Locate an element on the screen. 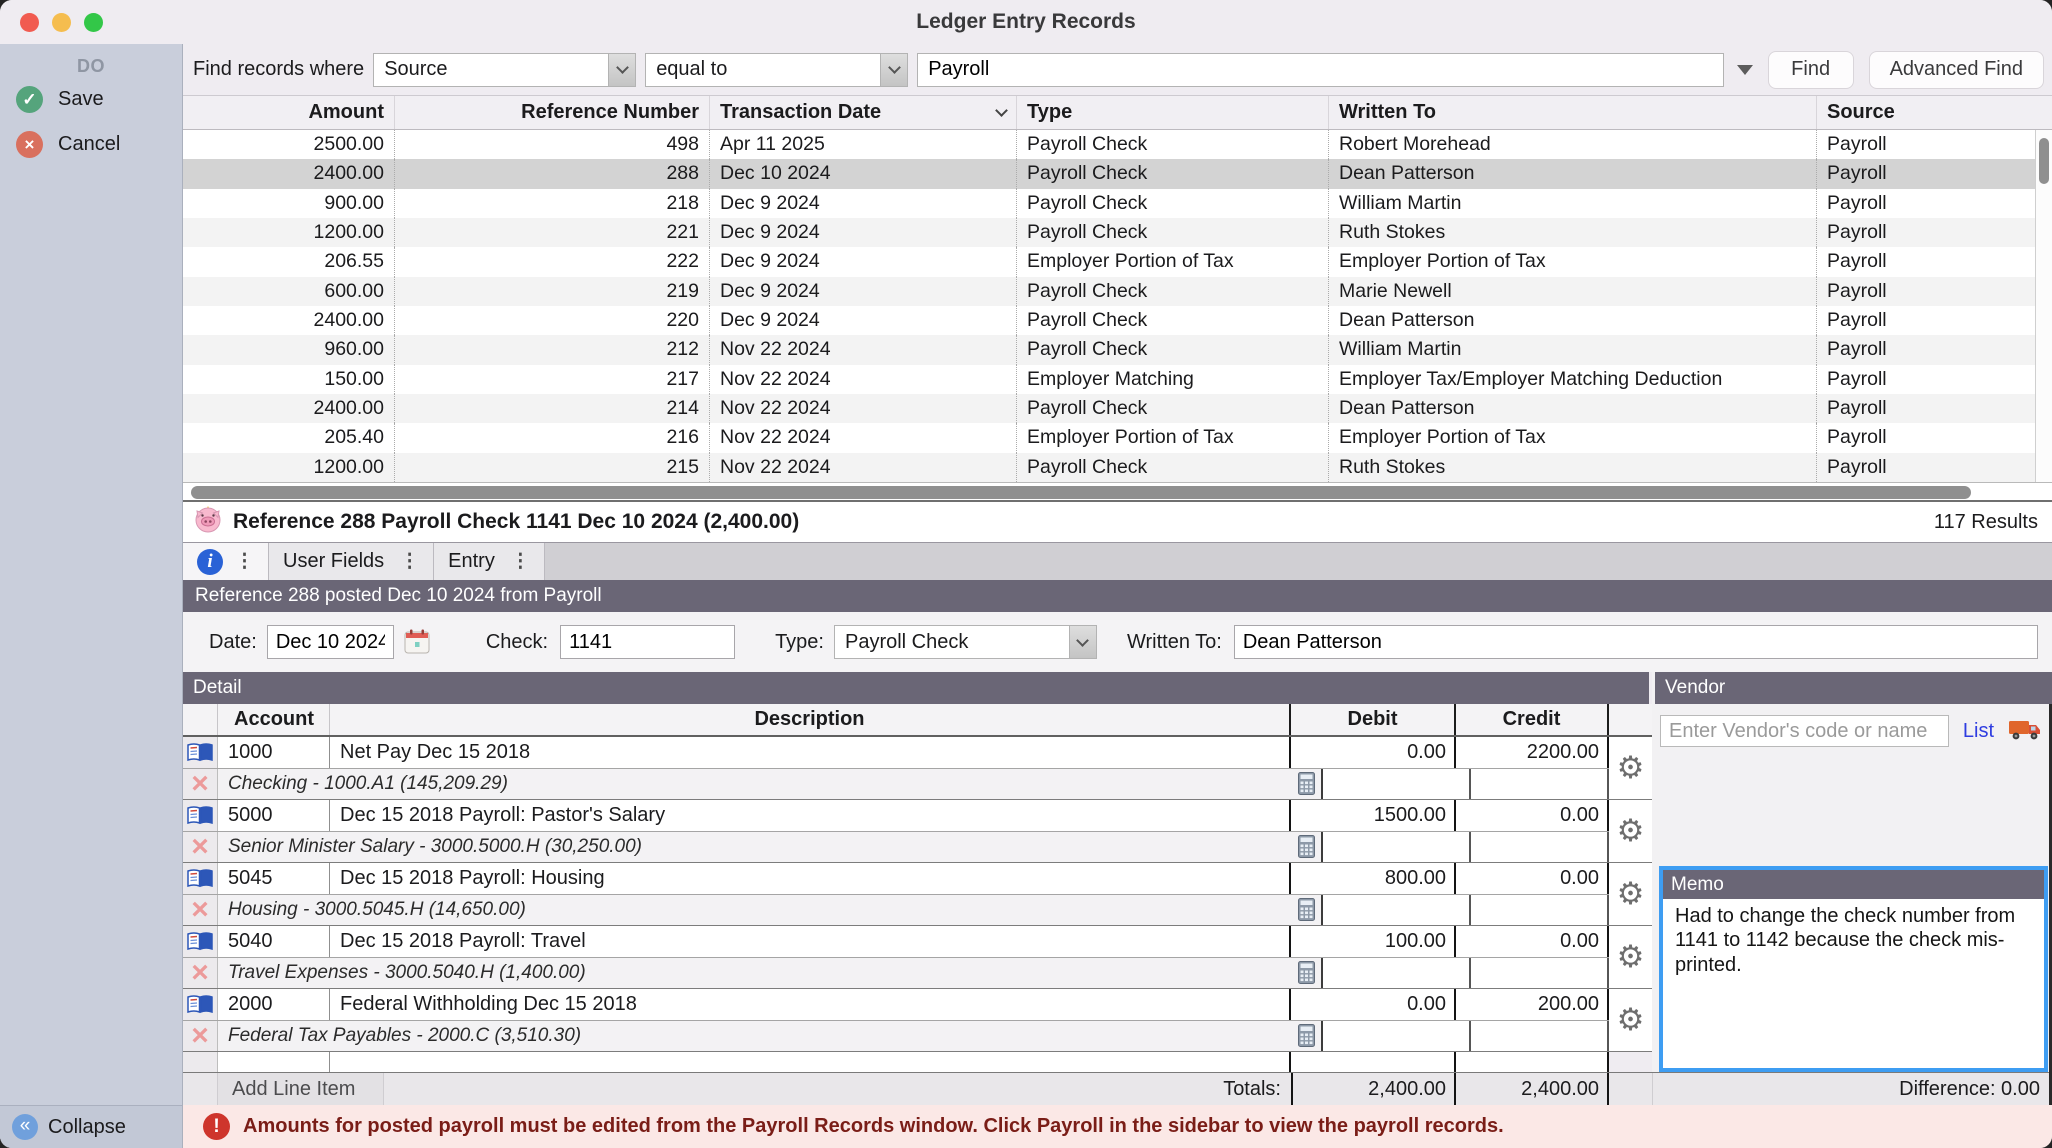  debit-field: 800.00 is located at coordinates (1373, 878).